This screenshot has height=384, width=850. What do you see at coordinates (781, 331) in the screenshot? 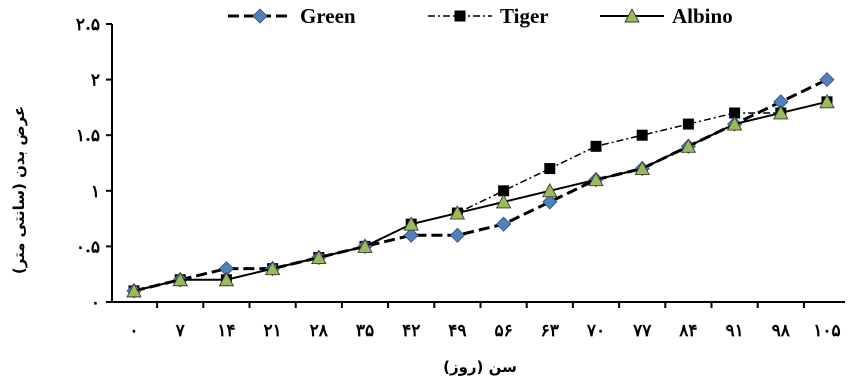
I see `x-tick-label: ۹۸` at bounding box center [781, 331].